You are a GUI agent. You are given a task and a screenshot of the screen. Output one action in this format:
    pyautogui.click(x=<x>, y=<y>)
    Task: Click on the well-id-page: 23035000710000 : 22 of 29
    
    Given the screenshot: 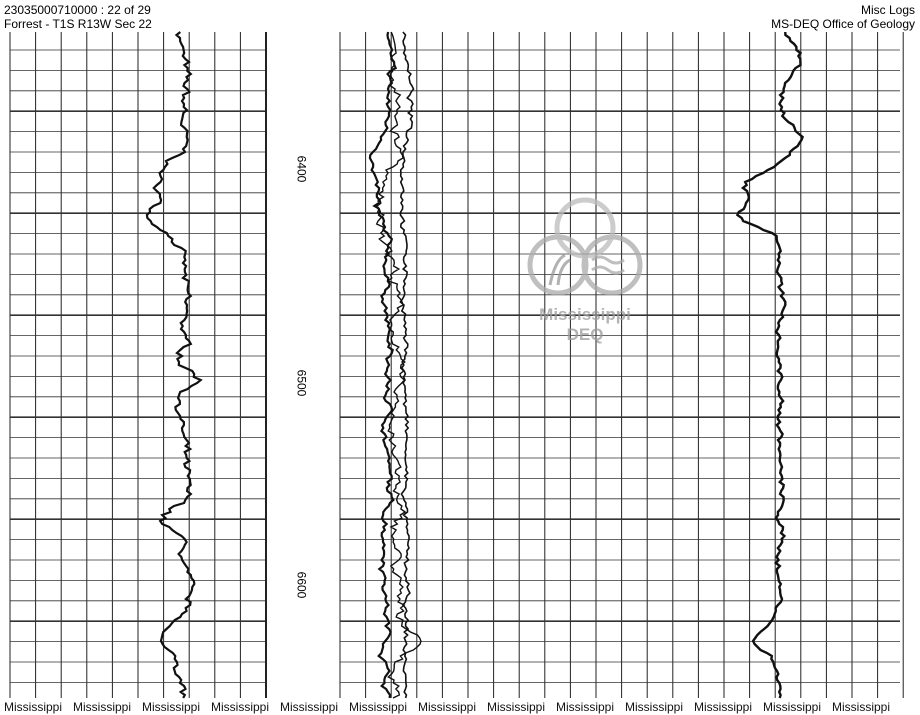 What is the action you would take?
    pyautogui.click(x=77, y=10)
    